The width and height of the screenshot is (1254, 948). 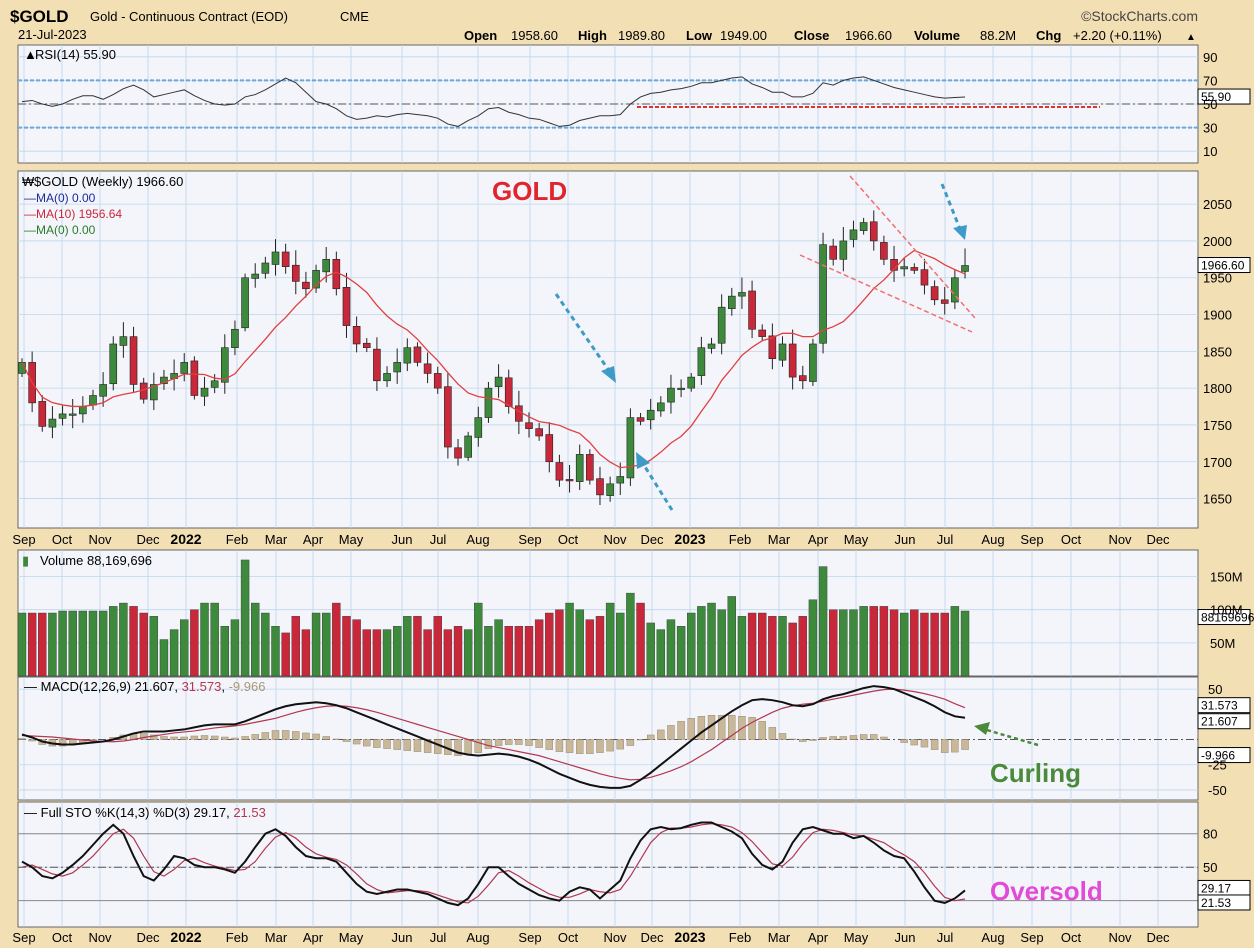 What do you see at coordinates (493, 734) in the screenshot?
I see `macd-signal-line` at bounding box center [493, 734].